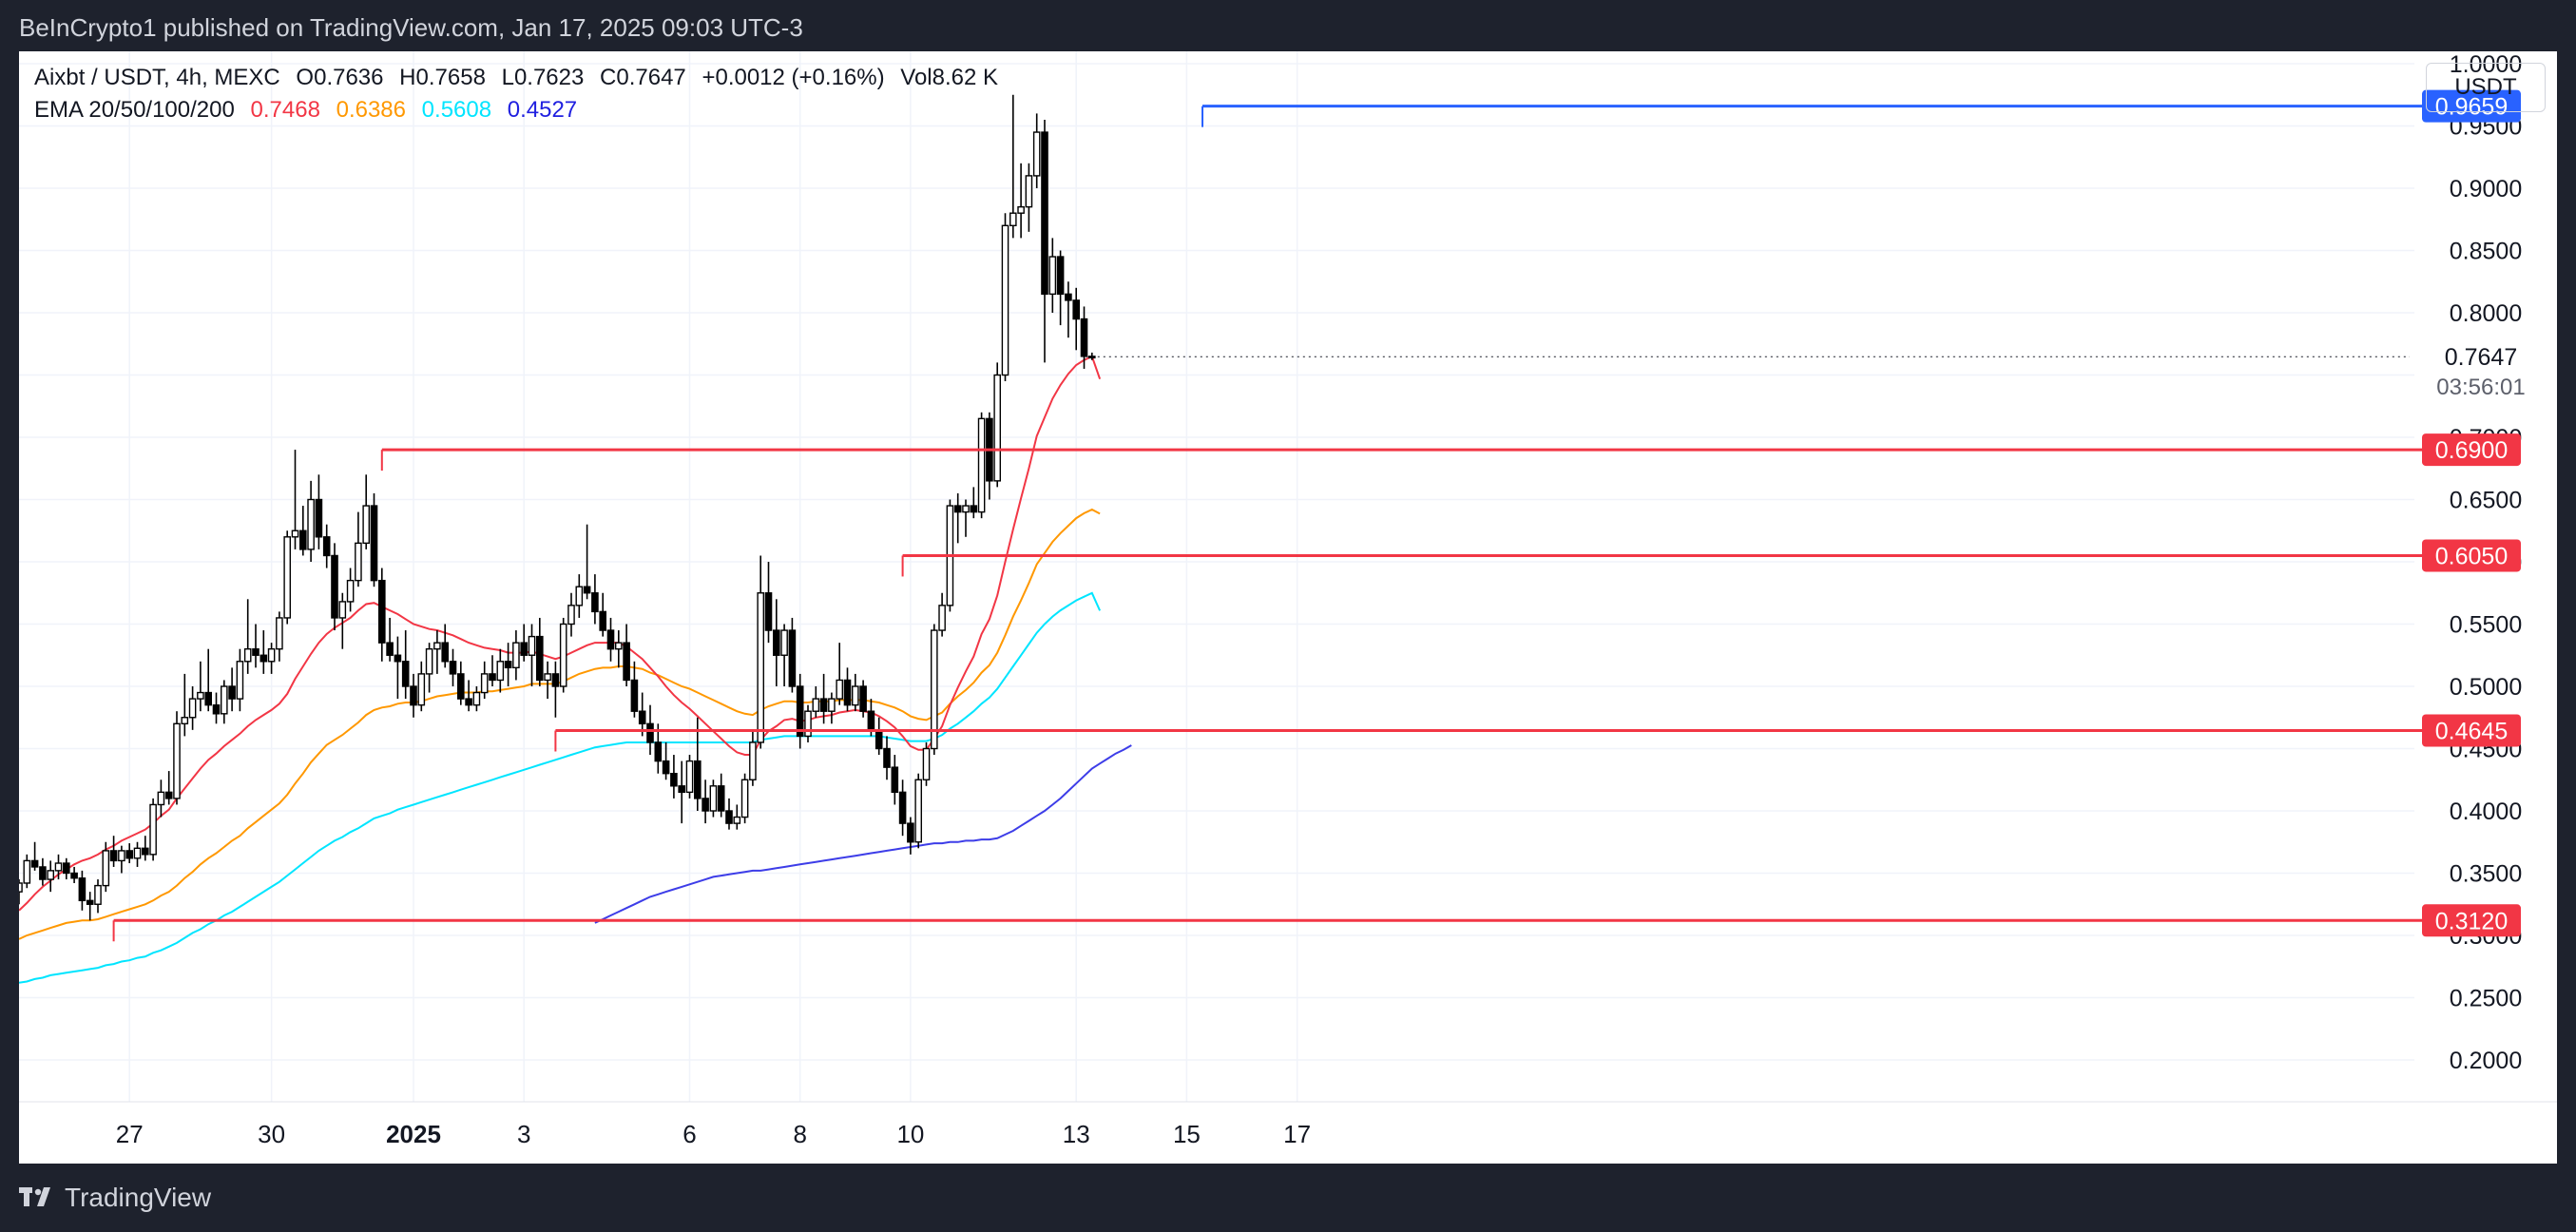 Image resolution: width=2576 pixels, height=1232 pixels. Describe the element at coordinates (138, 1197) in the screenshot. I see `footer-brand: TradingView` at that location.